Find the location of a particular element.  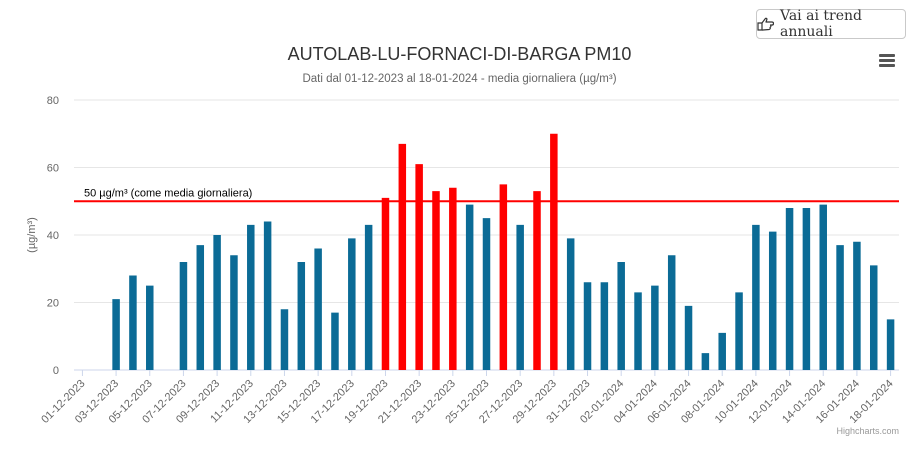

bar-03-12-2023 is located at coordinates (116, 334).